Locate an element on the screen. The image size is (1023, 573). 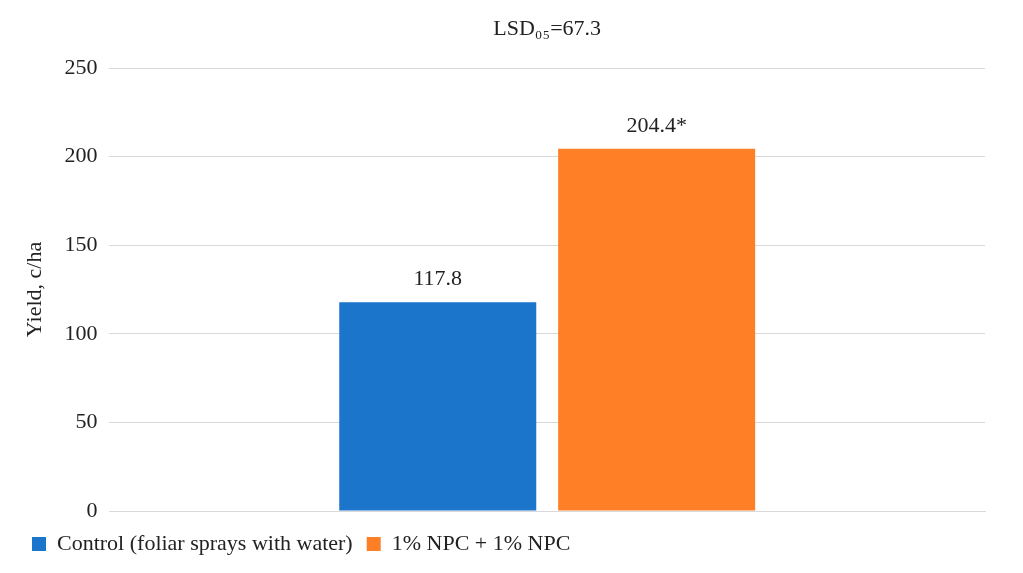
y-tick-label: 200 is located at coordinates (81, 155).